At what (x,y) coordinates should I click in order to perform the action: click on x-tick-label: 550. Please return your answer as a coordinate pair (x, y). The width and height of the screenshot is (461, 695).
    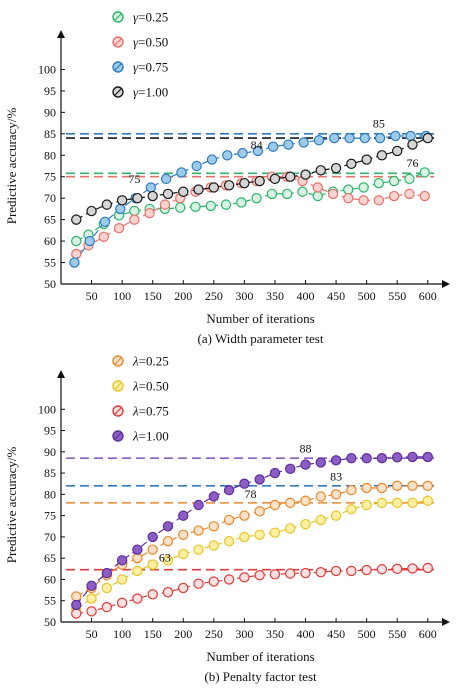
    Looking at the image, I should click on (397, 296).